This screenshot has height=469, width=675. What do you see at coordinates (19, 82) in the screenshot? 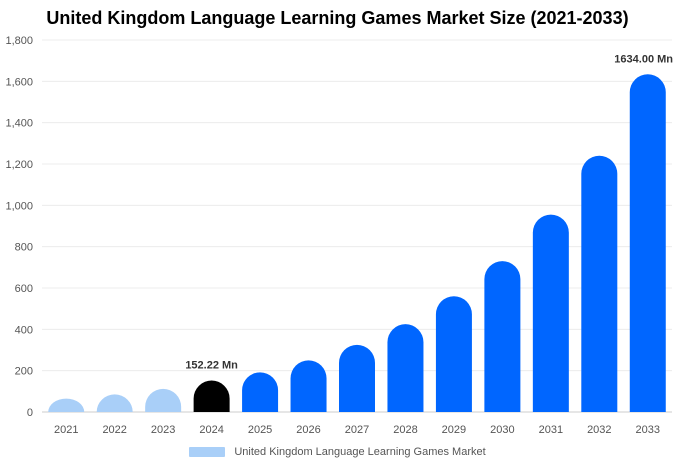
I see `y-tick-label: 1,600` at bounding box center [19, 82].